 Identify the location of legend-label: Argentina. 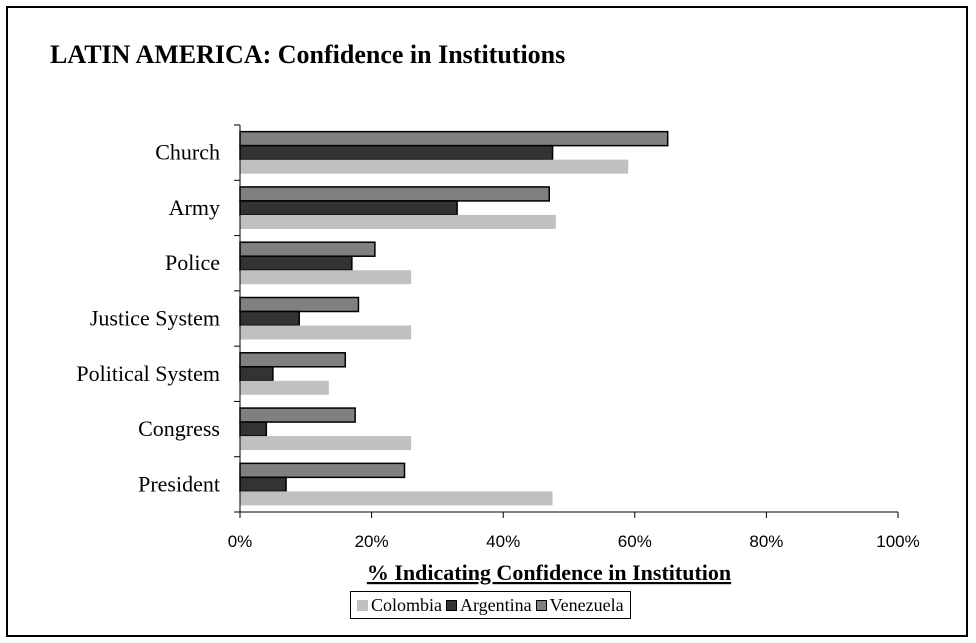
(496, 604).